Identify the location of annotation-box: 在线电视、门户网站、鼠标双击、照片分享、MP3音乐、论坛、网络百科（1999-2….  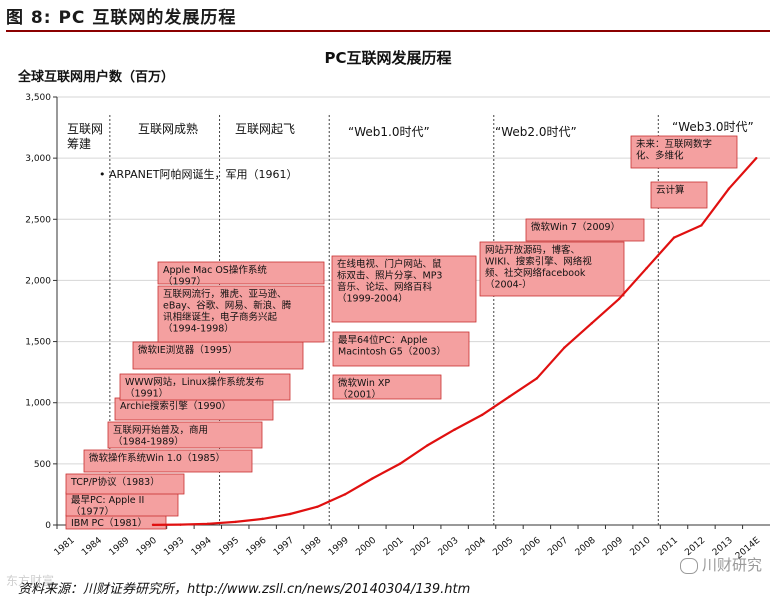
(404, 289).